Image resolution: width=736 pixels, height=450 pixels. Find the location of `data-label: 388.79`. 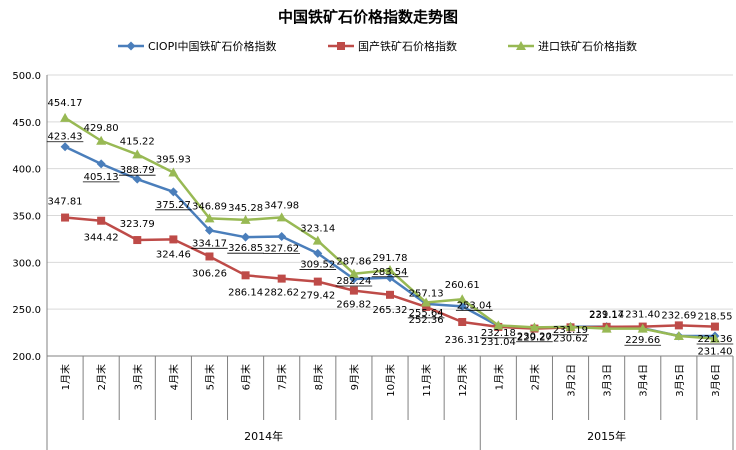

data-label: 388.79 is located at coordinates (137, 170).